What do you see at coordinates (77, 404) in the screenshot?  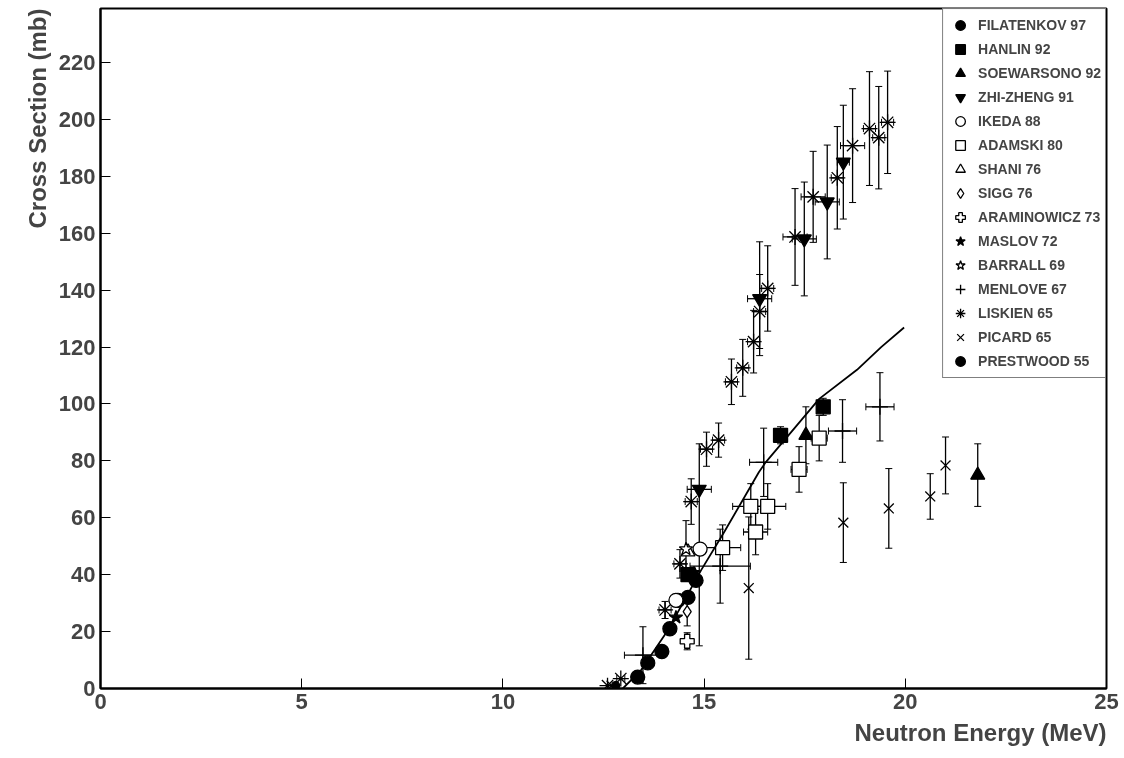 I see `y-tick-label: 100` at bounding box center [77, 404].